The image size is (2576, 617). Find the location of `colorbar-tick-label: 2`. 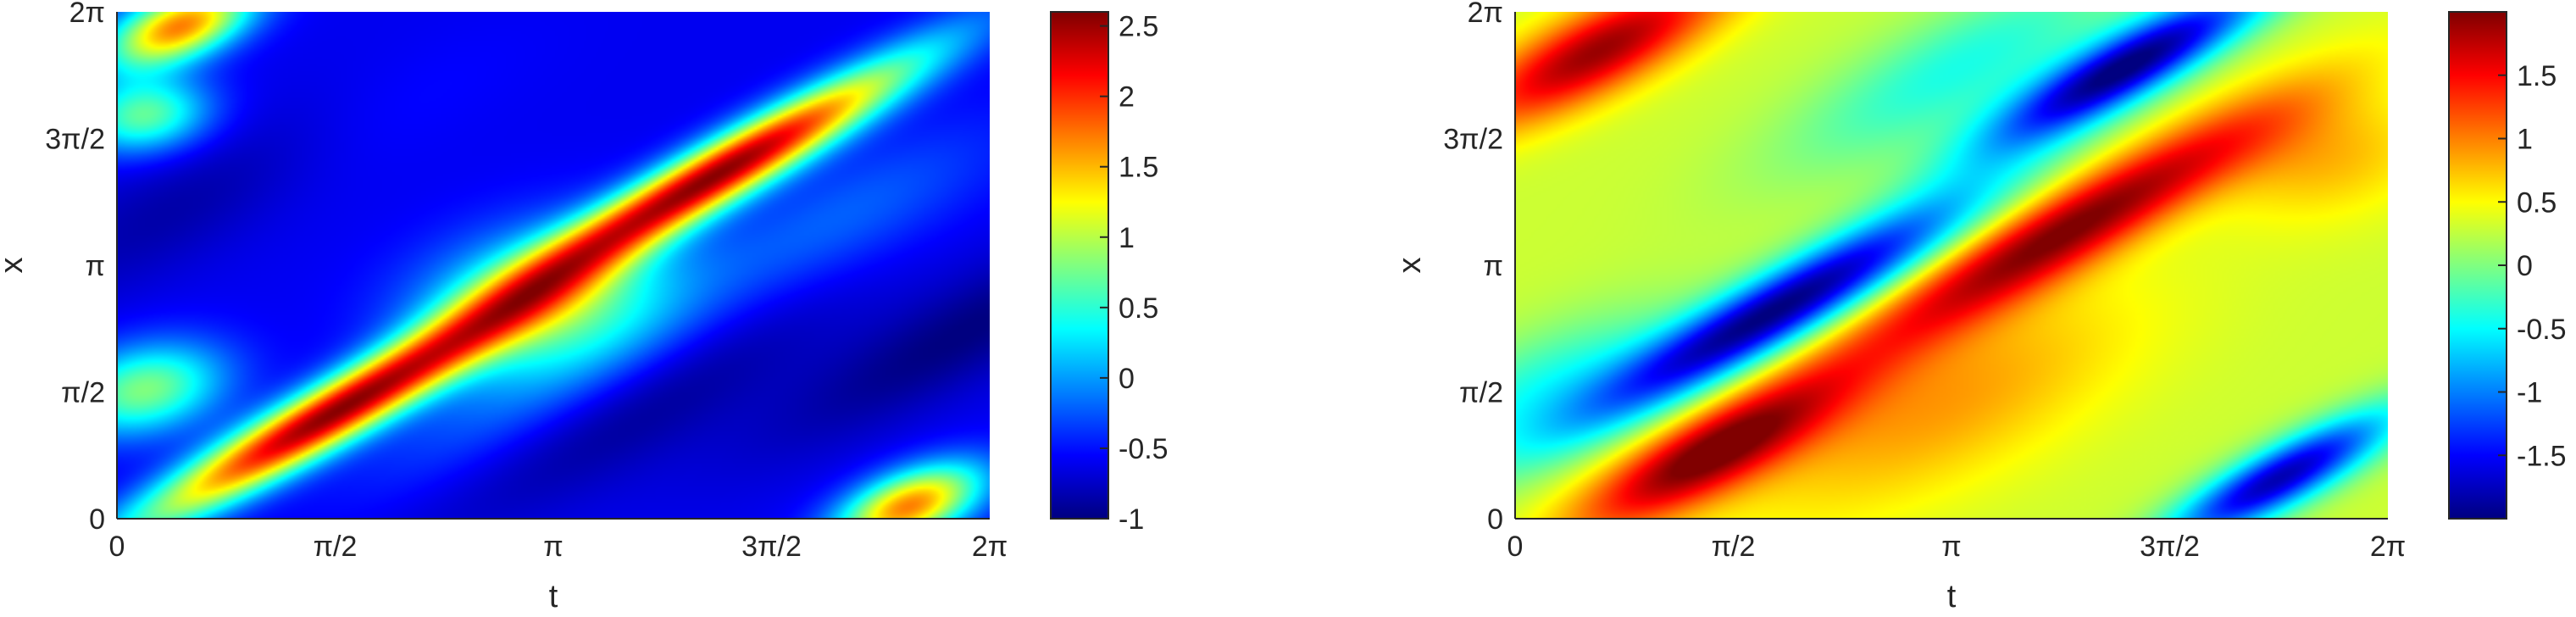

colorbar-tick-label: 2 is located at coordinates (1127, 97).